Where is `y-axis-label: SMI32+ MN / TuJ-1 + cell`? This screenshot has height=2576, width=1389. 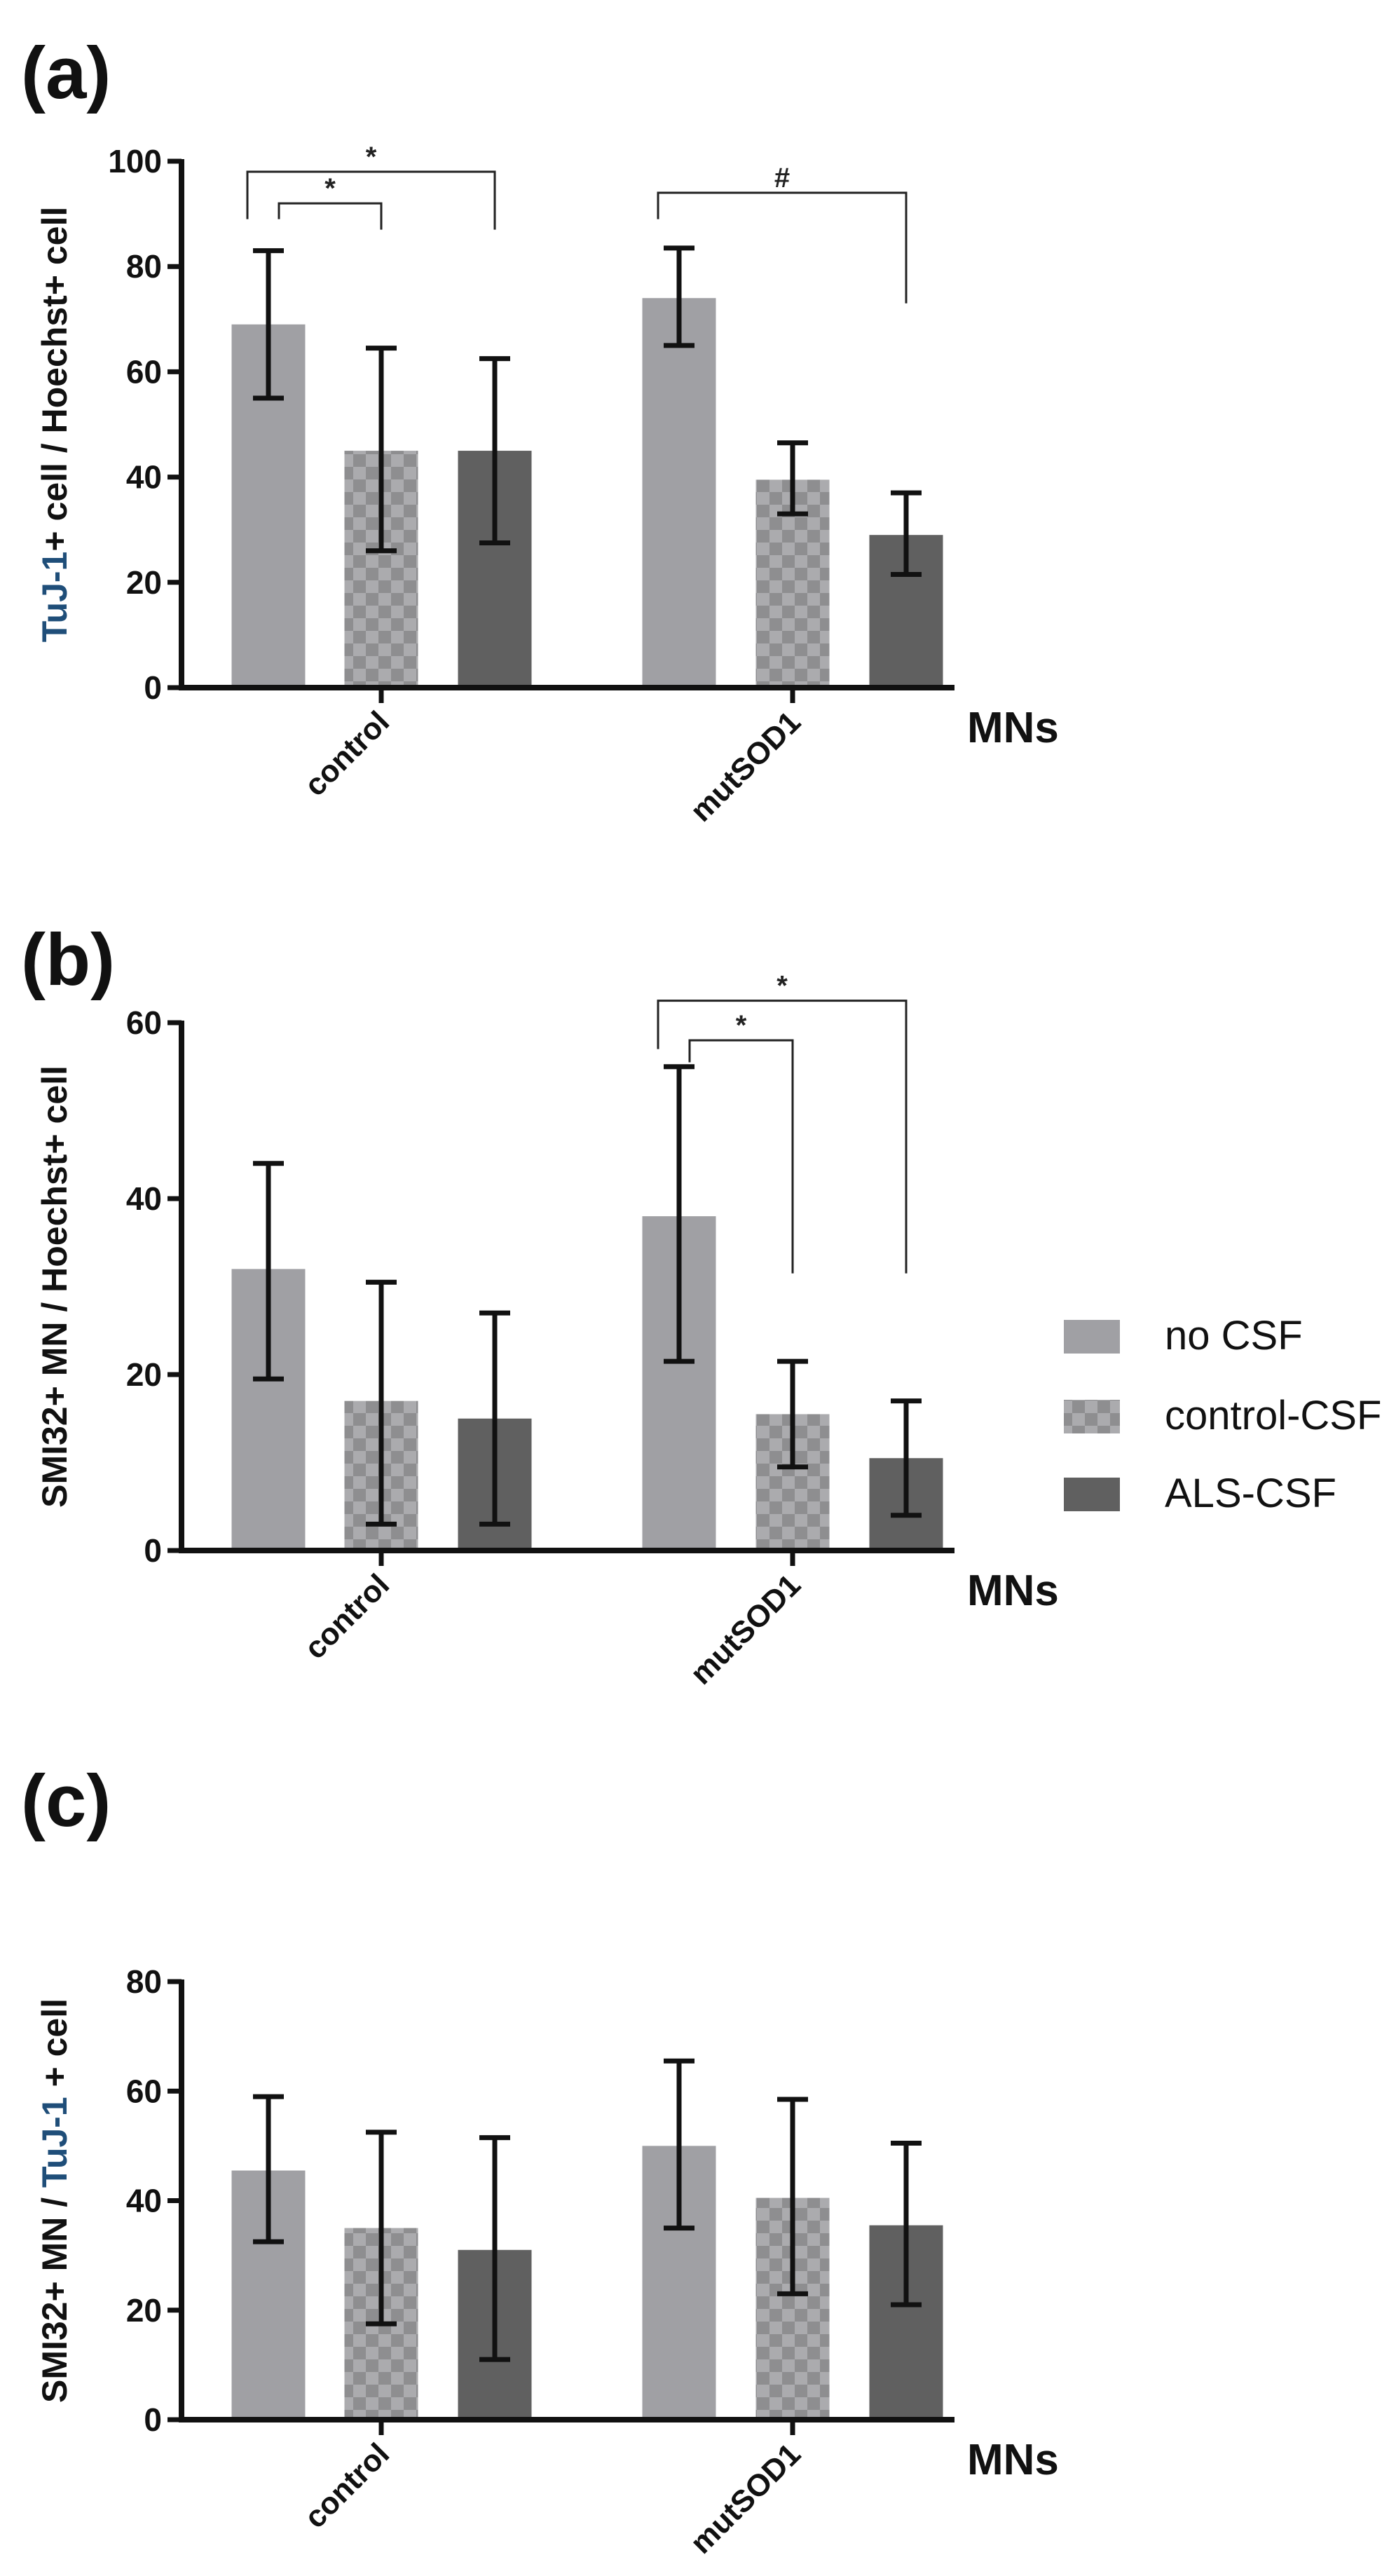 y-axis-label: SMI32+ MN / TuJ-1 + cell is located at coordinates (54, 2200).